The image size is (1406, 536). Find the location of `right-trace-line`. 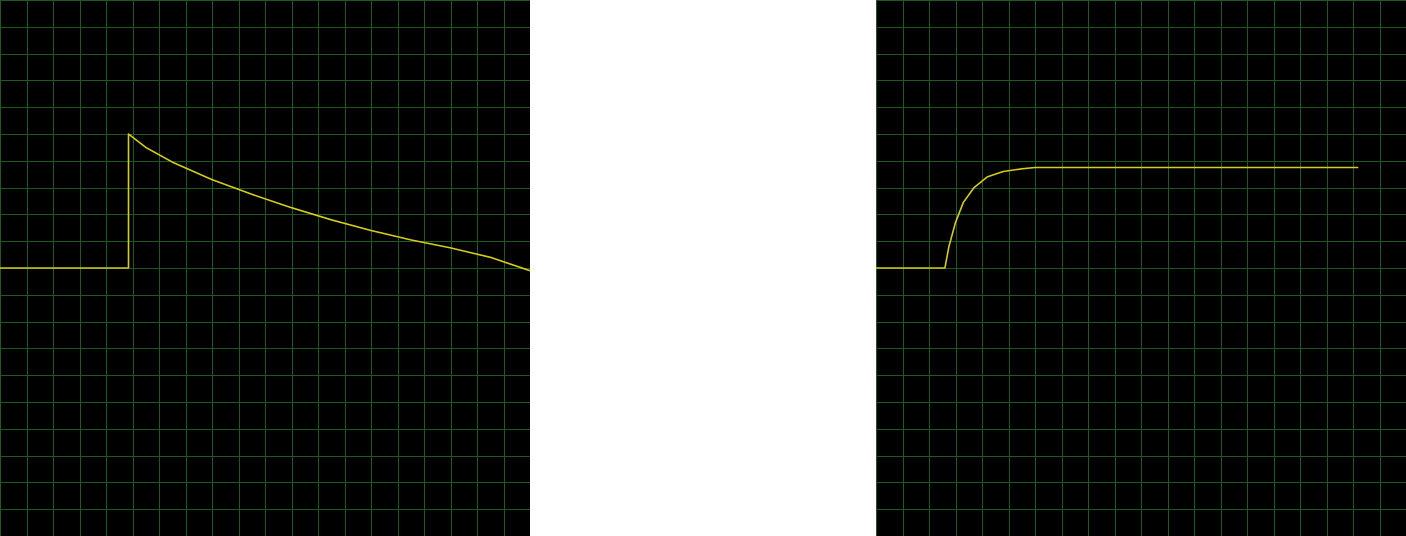

right-trace-line is located at coordinates (1117, 217).